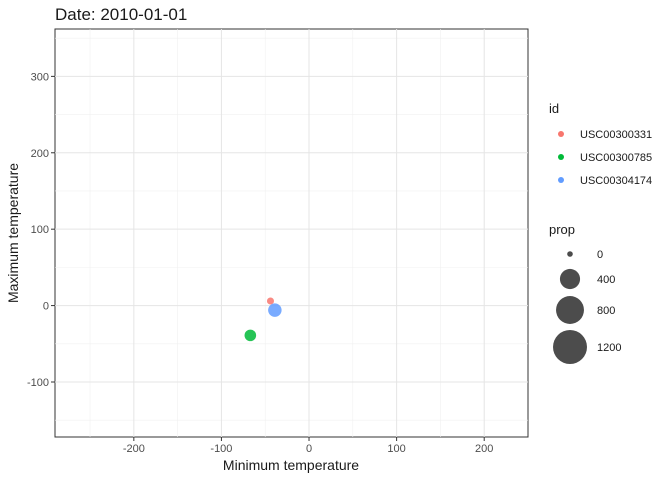 The width and height of the screenshot is (672, 480). I want to click on x-tick-label: 200, so click(484, 449).